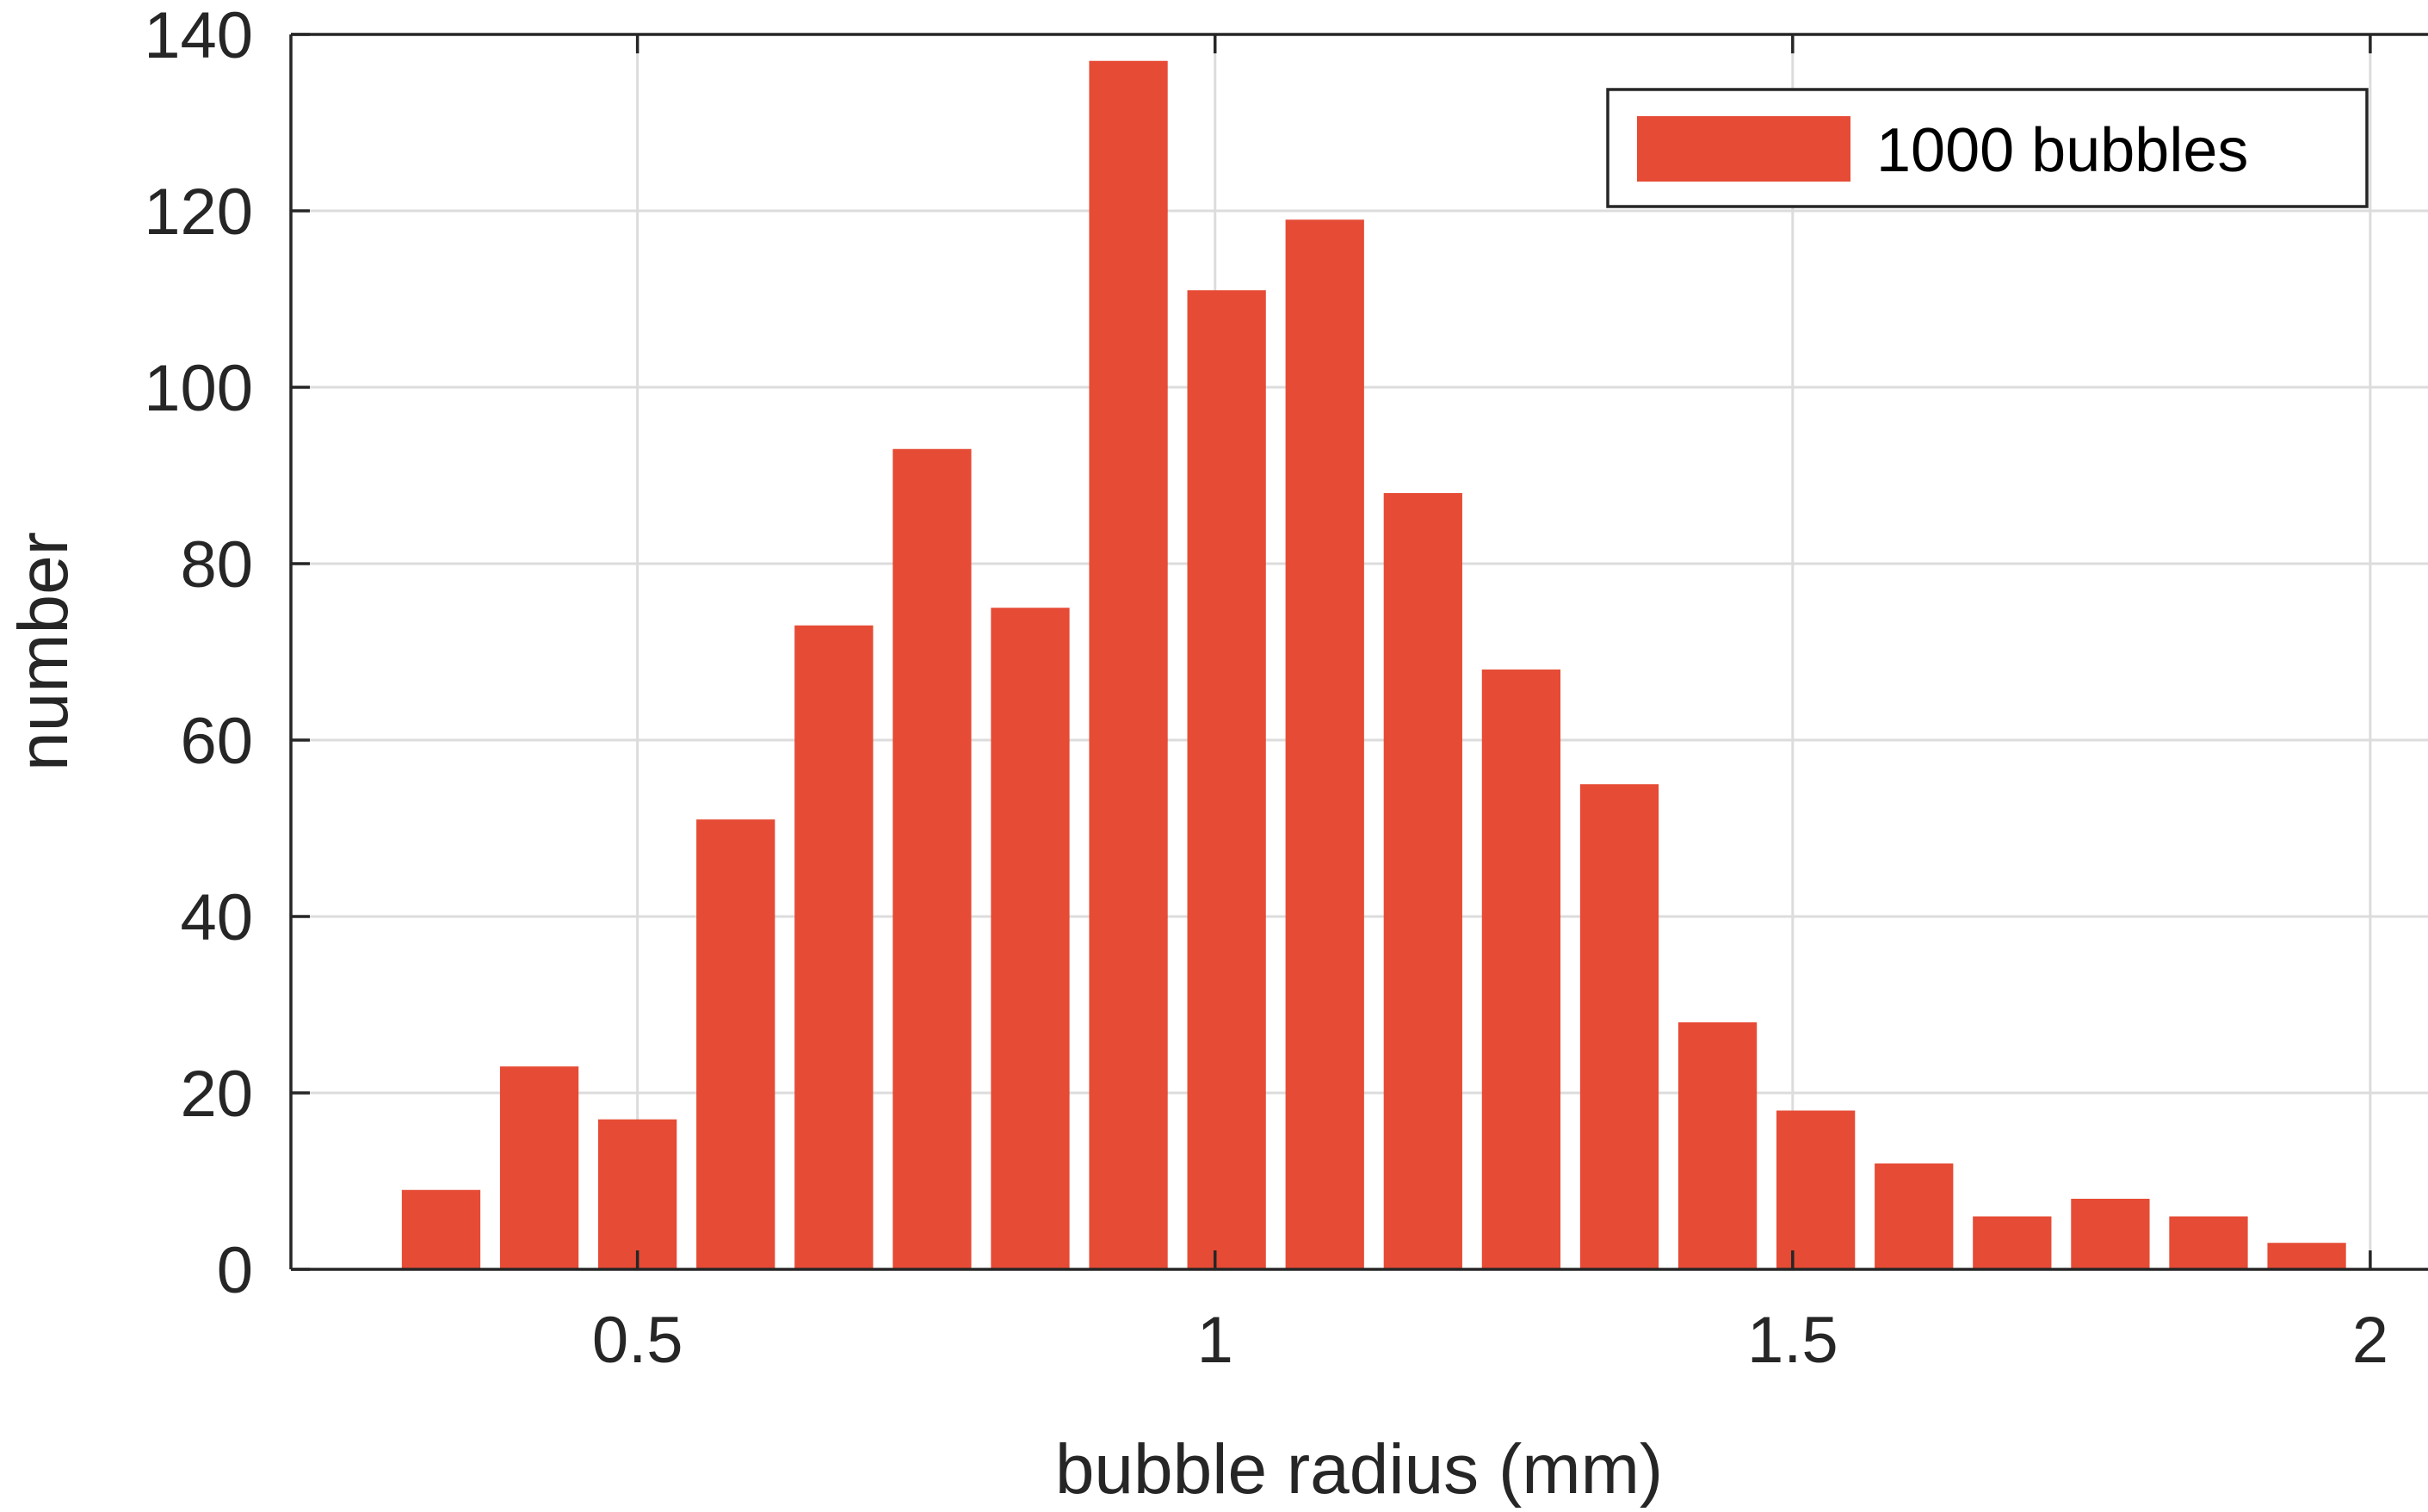 The image size is (2428, 1512). Describe the element at coordinates (198, 212) in the screenshot. I see `y-tick-label-6: 120` at that location.